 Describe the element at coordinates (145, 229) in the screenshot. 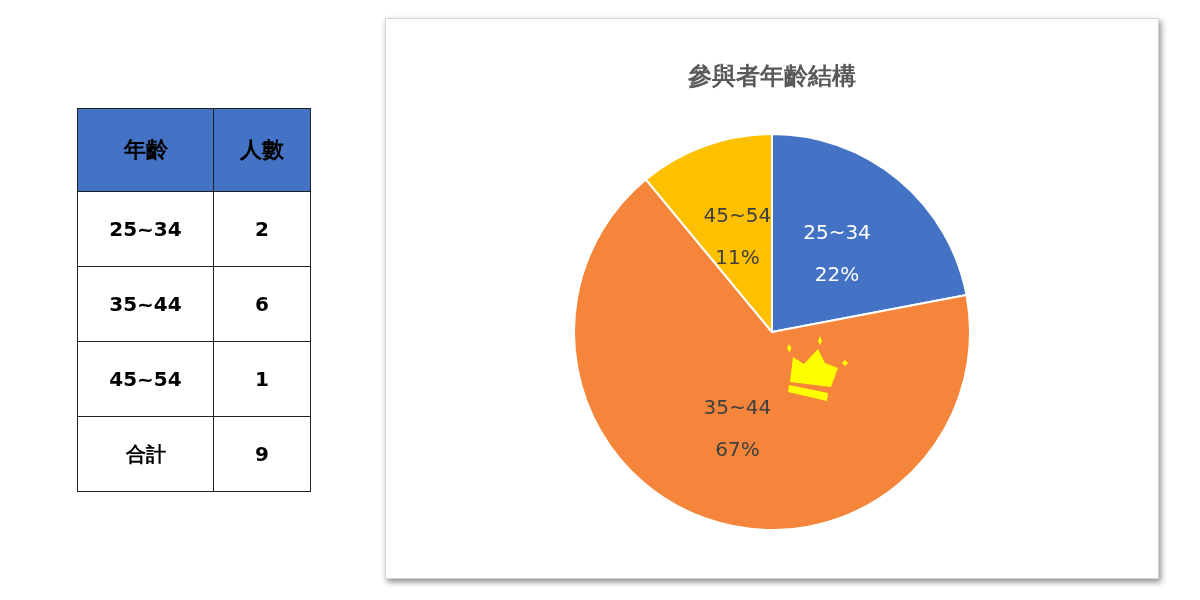

I see `category-label: 25~34` at that location.